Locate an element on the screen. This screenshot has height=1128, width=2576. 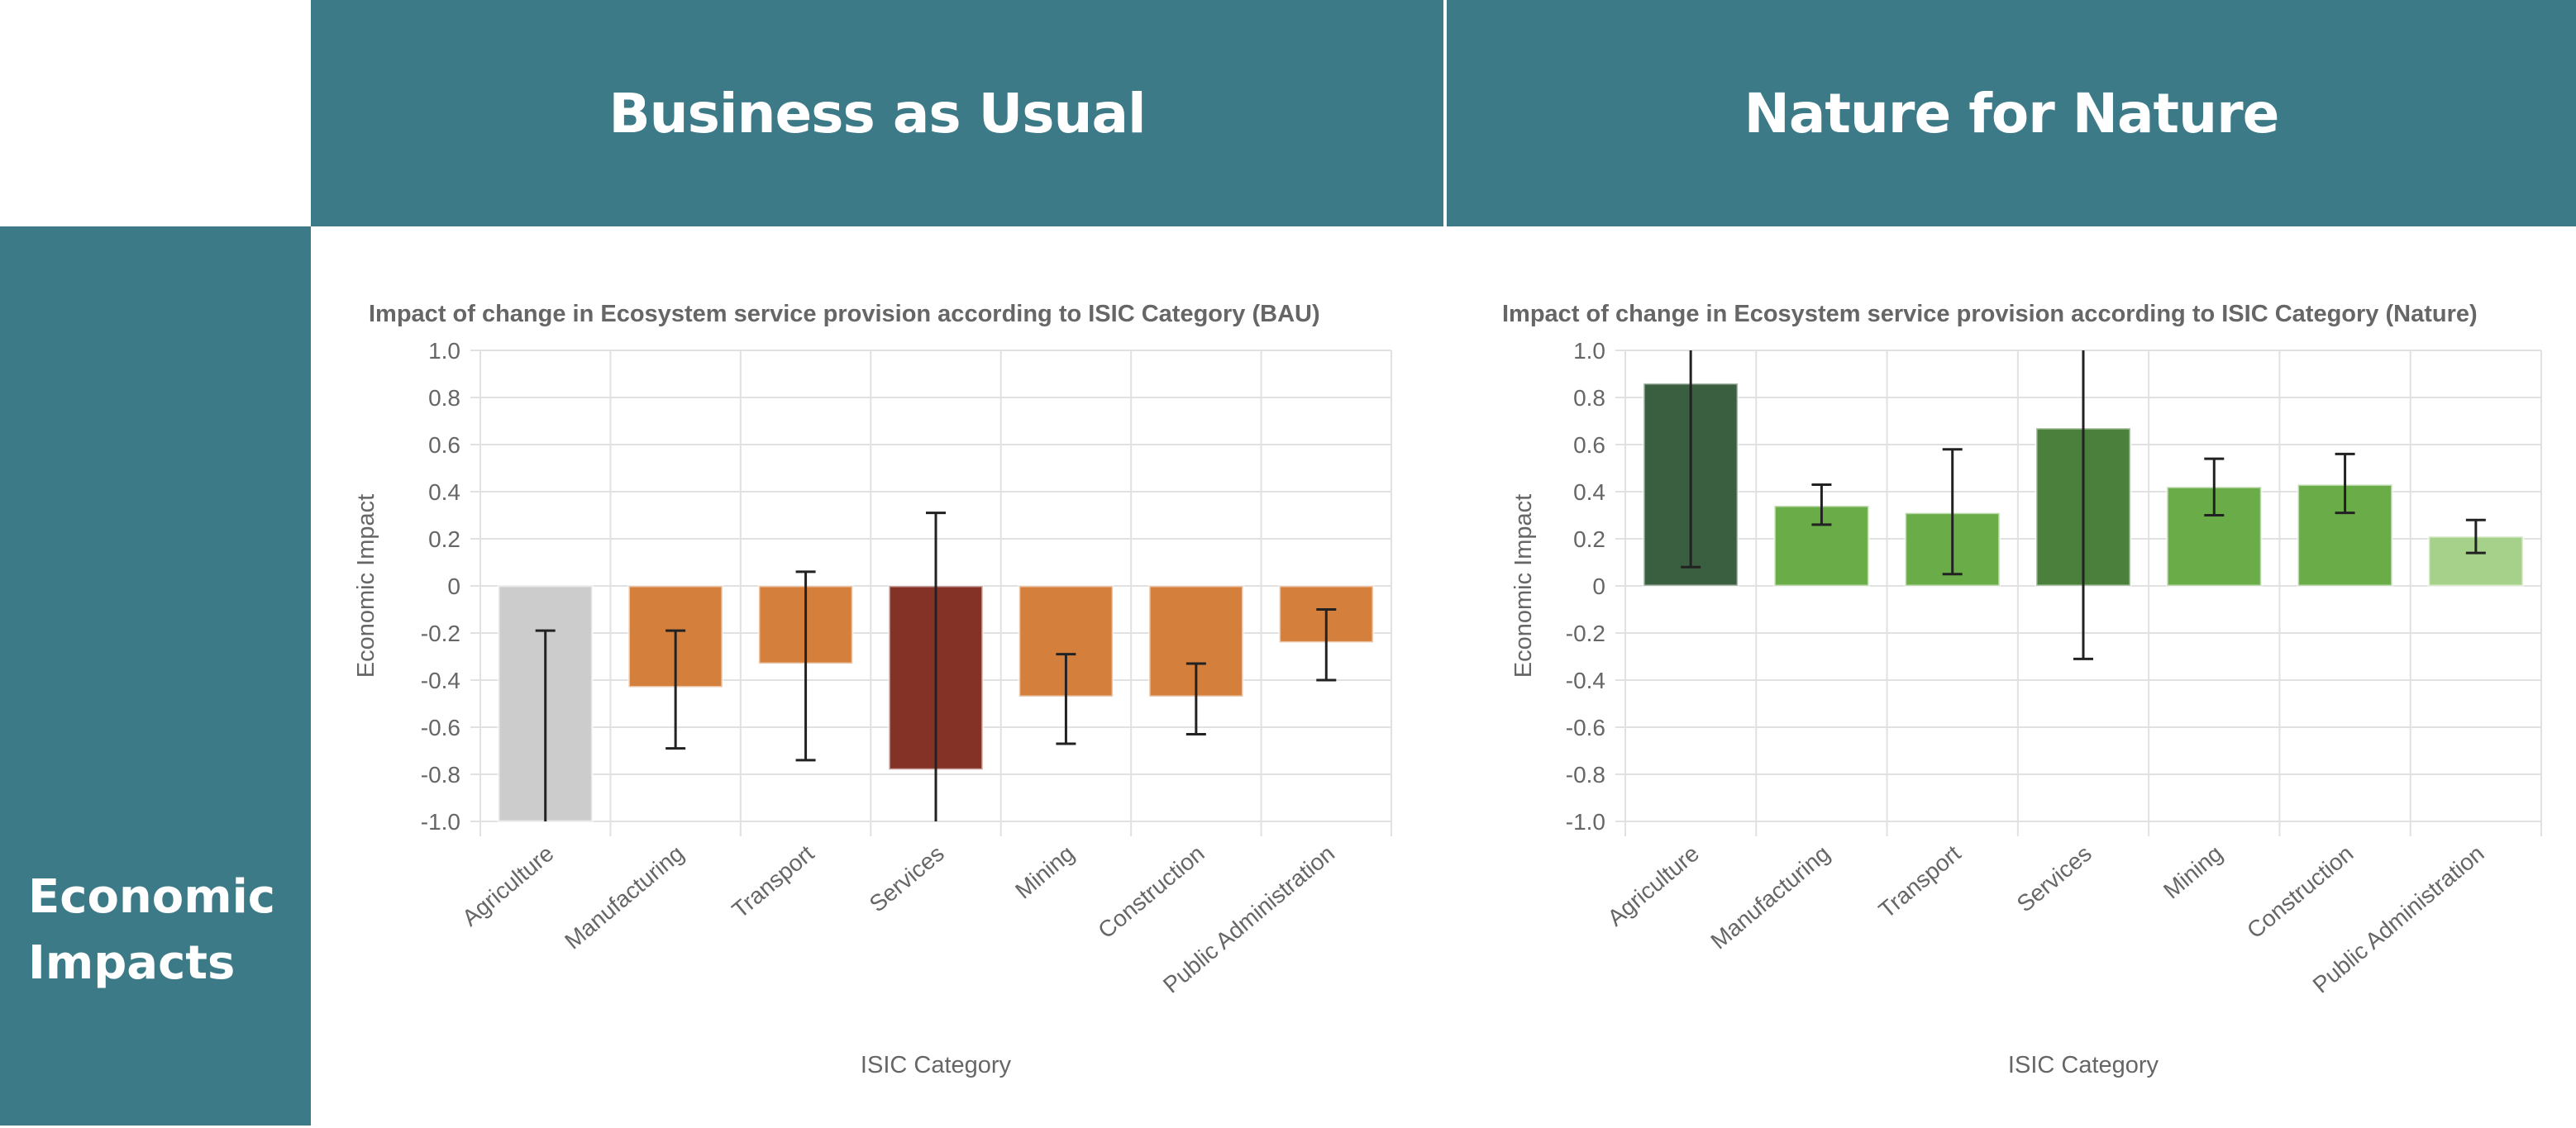
column-header-nature: Nature for Nature is located at coordinates (2011, 113).